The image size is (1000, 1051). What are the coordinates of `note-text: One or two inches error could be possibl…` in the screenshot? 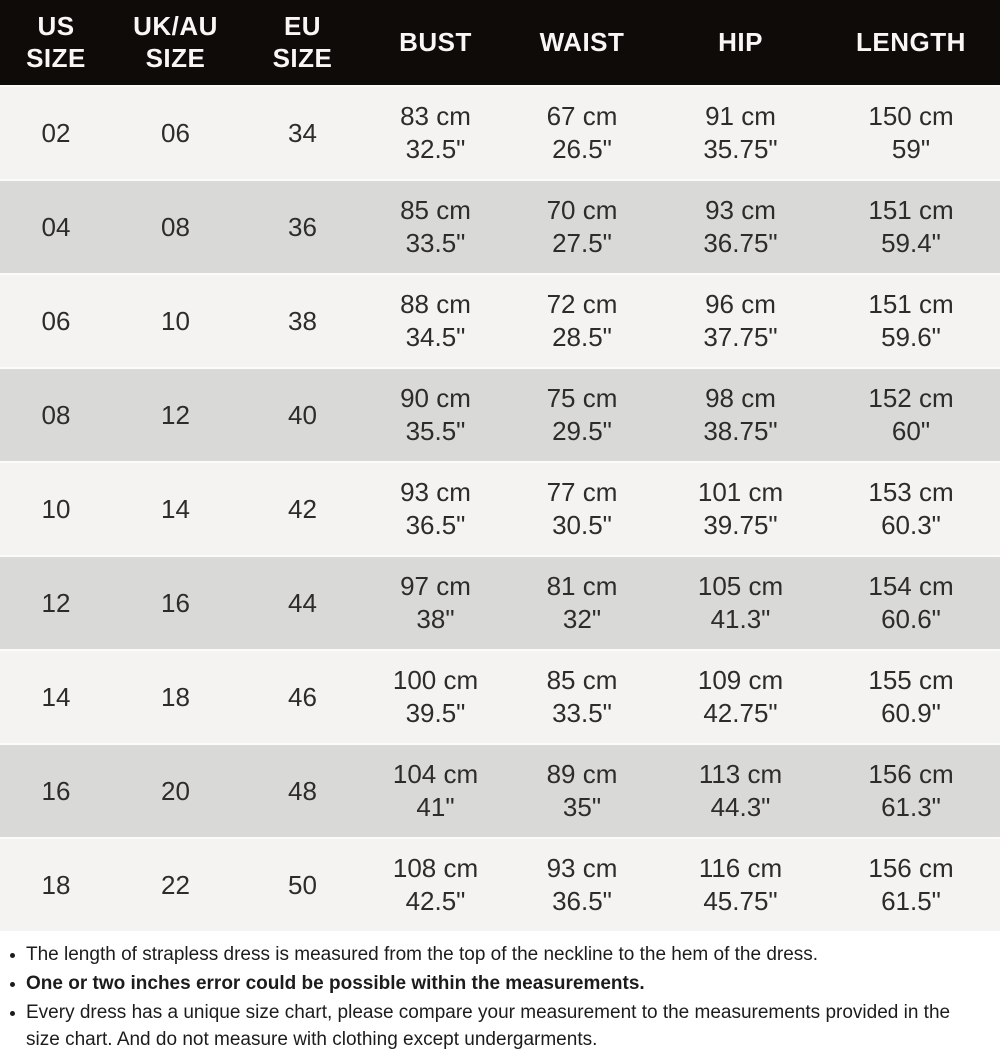 It's located at (335, 983).